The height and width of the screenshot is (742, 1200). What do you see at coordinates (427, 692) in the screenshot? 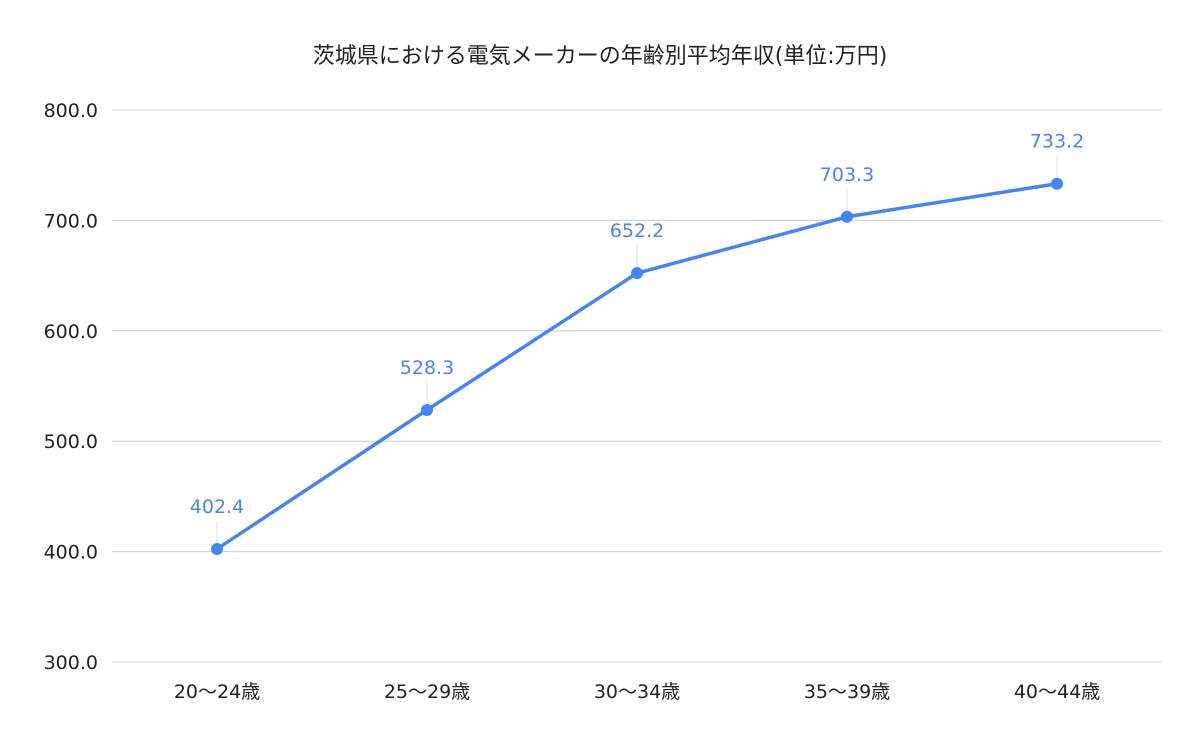
I see `x-tick-label: 25〜29歳` at bounding box center [427, 692].